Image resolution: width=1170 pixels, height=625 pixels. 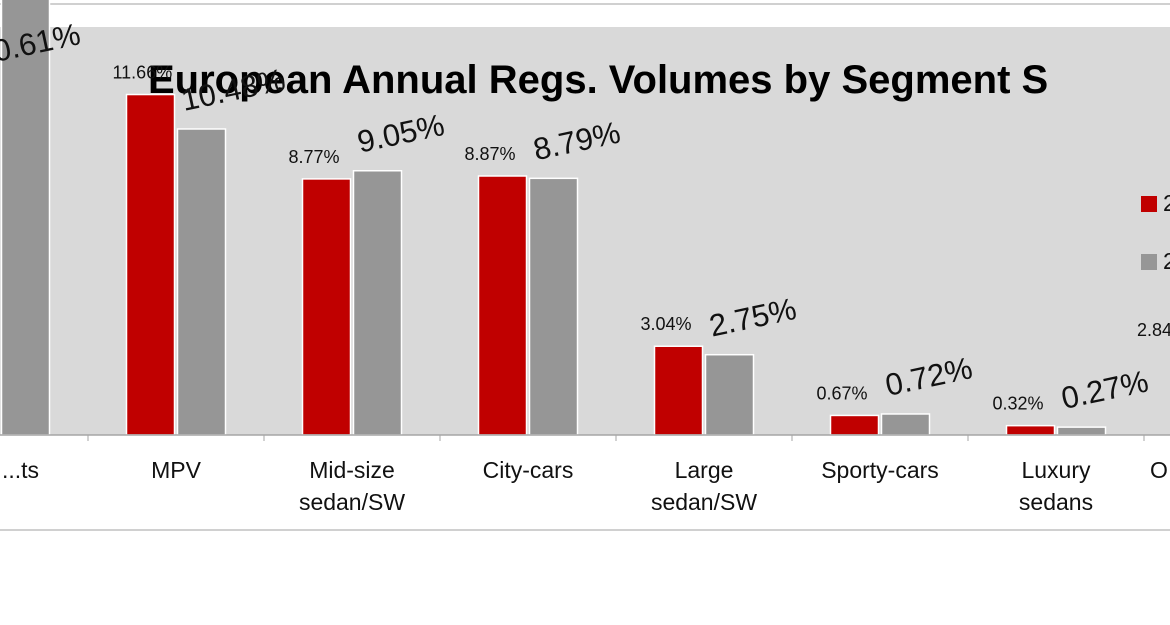 I want to click on data-label-series-1: 0.67%, so click(x=842, y=393).